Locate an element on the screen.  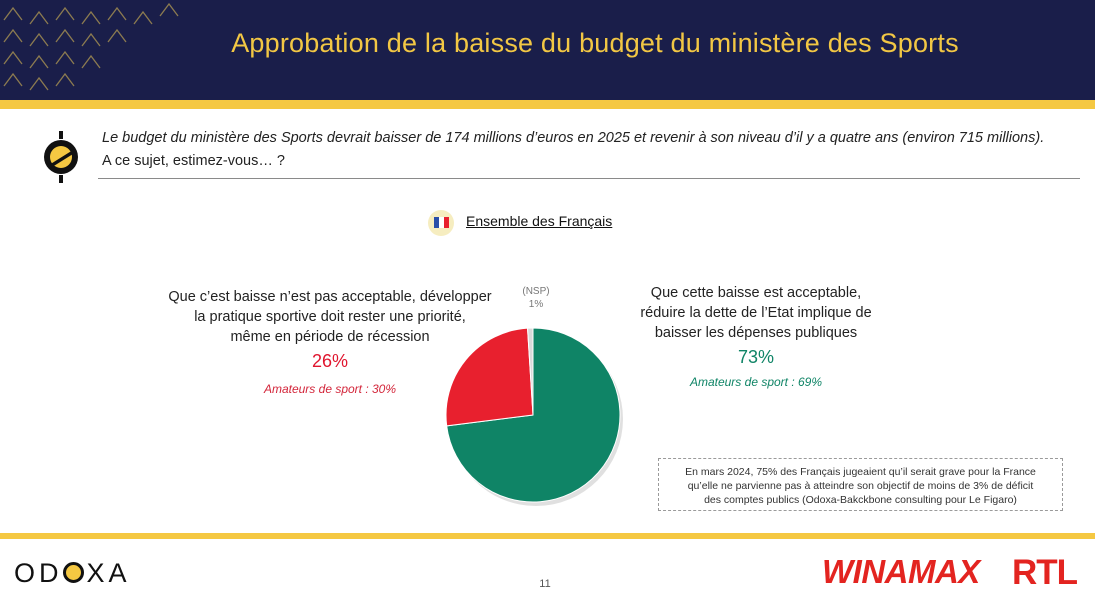
nsp-name: (NSP) is located at coordinates (536, 291).